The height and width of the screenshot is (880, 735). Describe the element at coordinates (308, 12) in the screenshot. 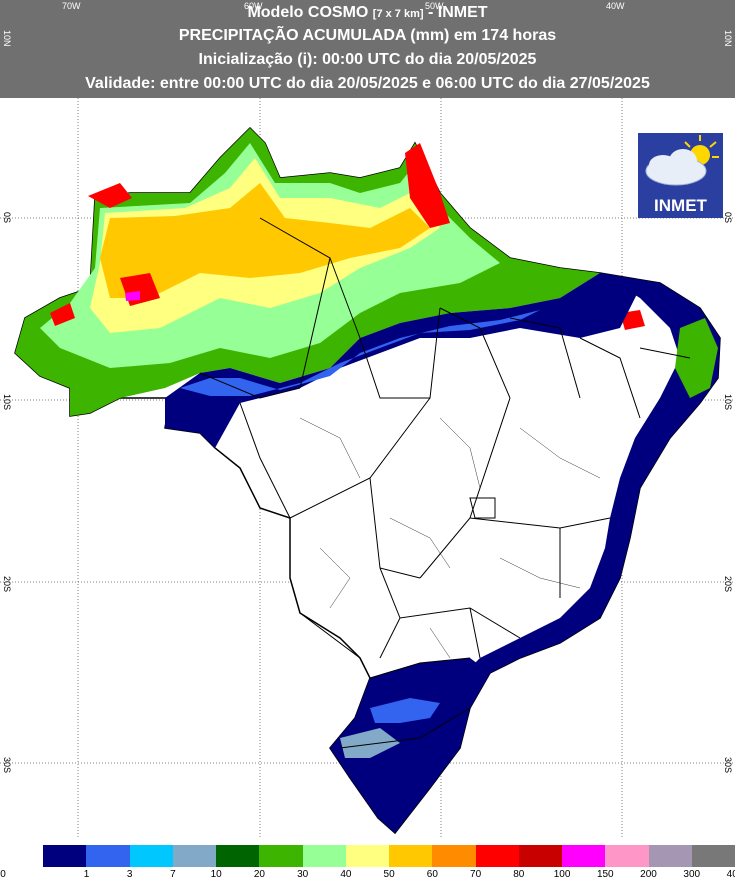

I see `model-name: Modelo COSMO` at that location.